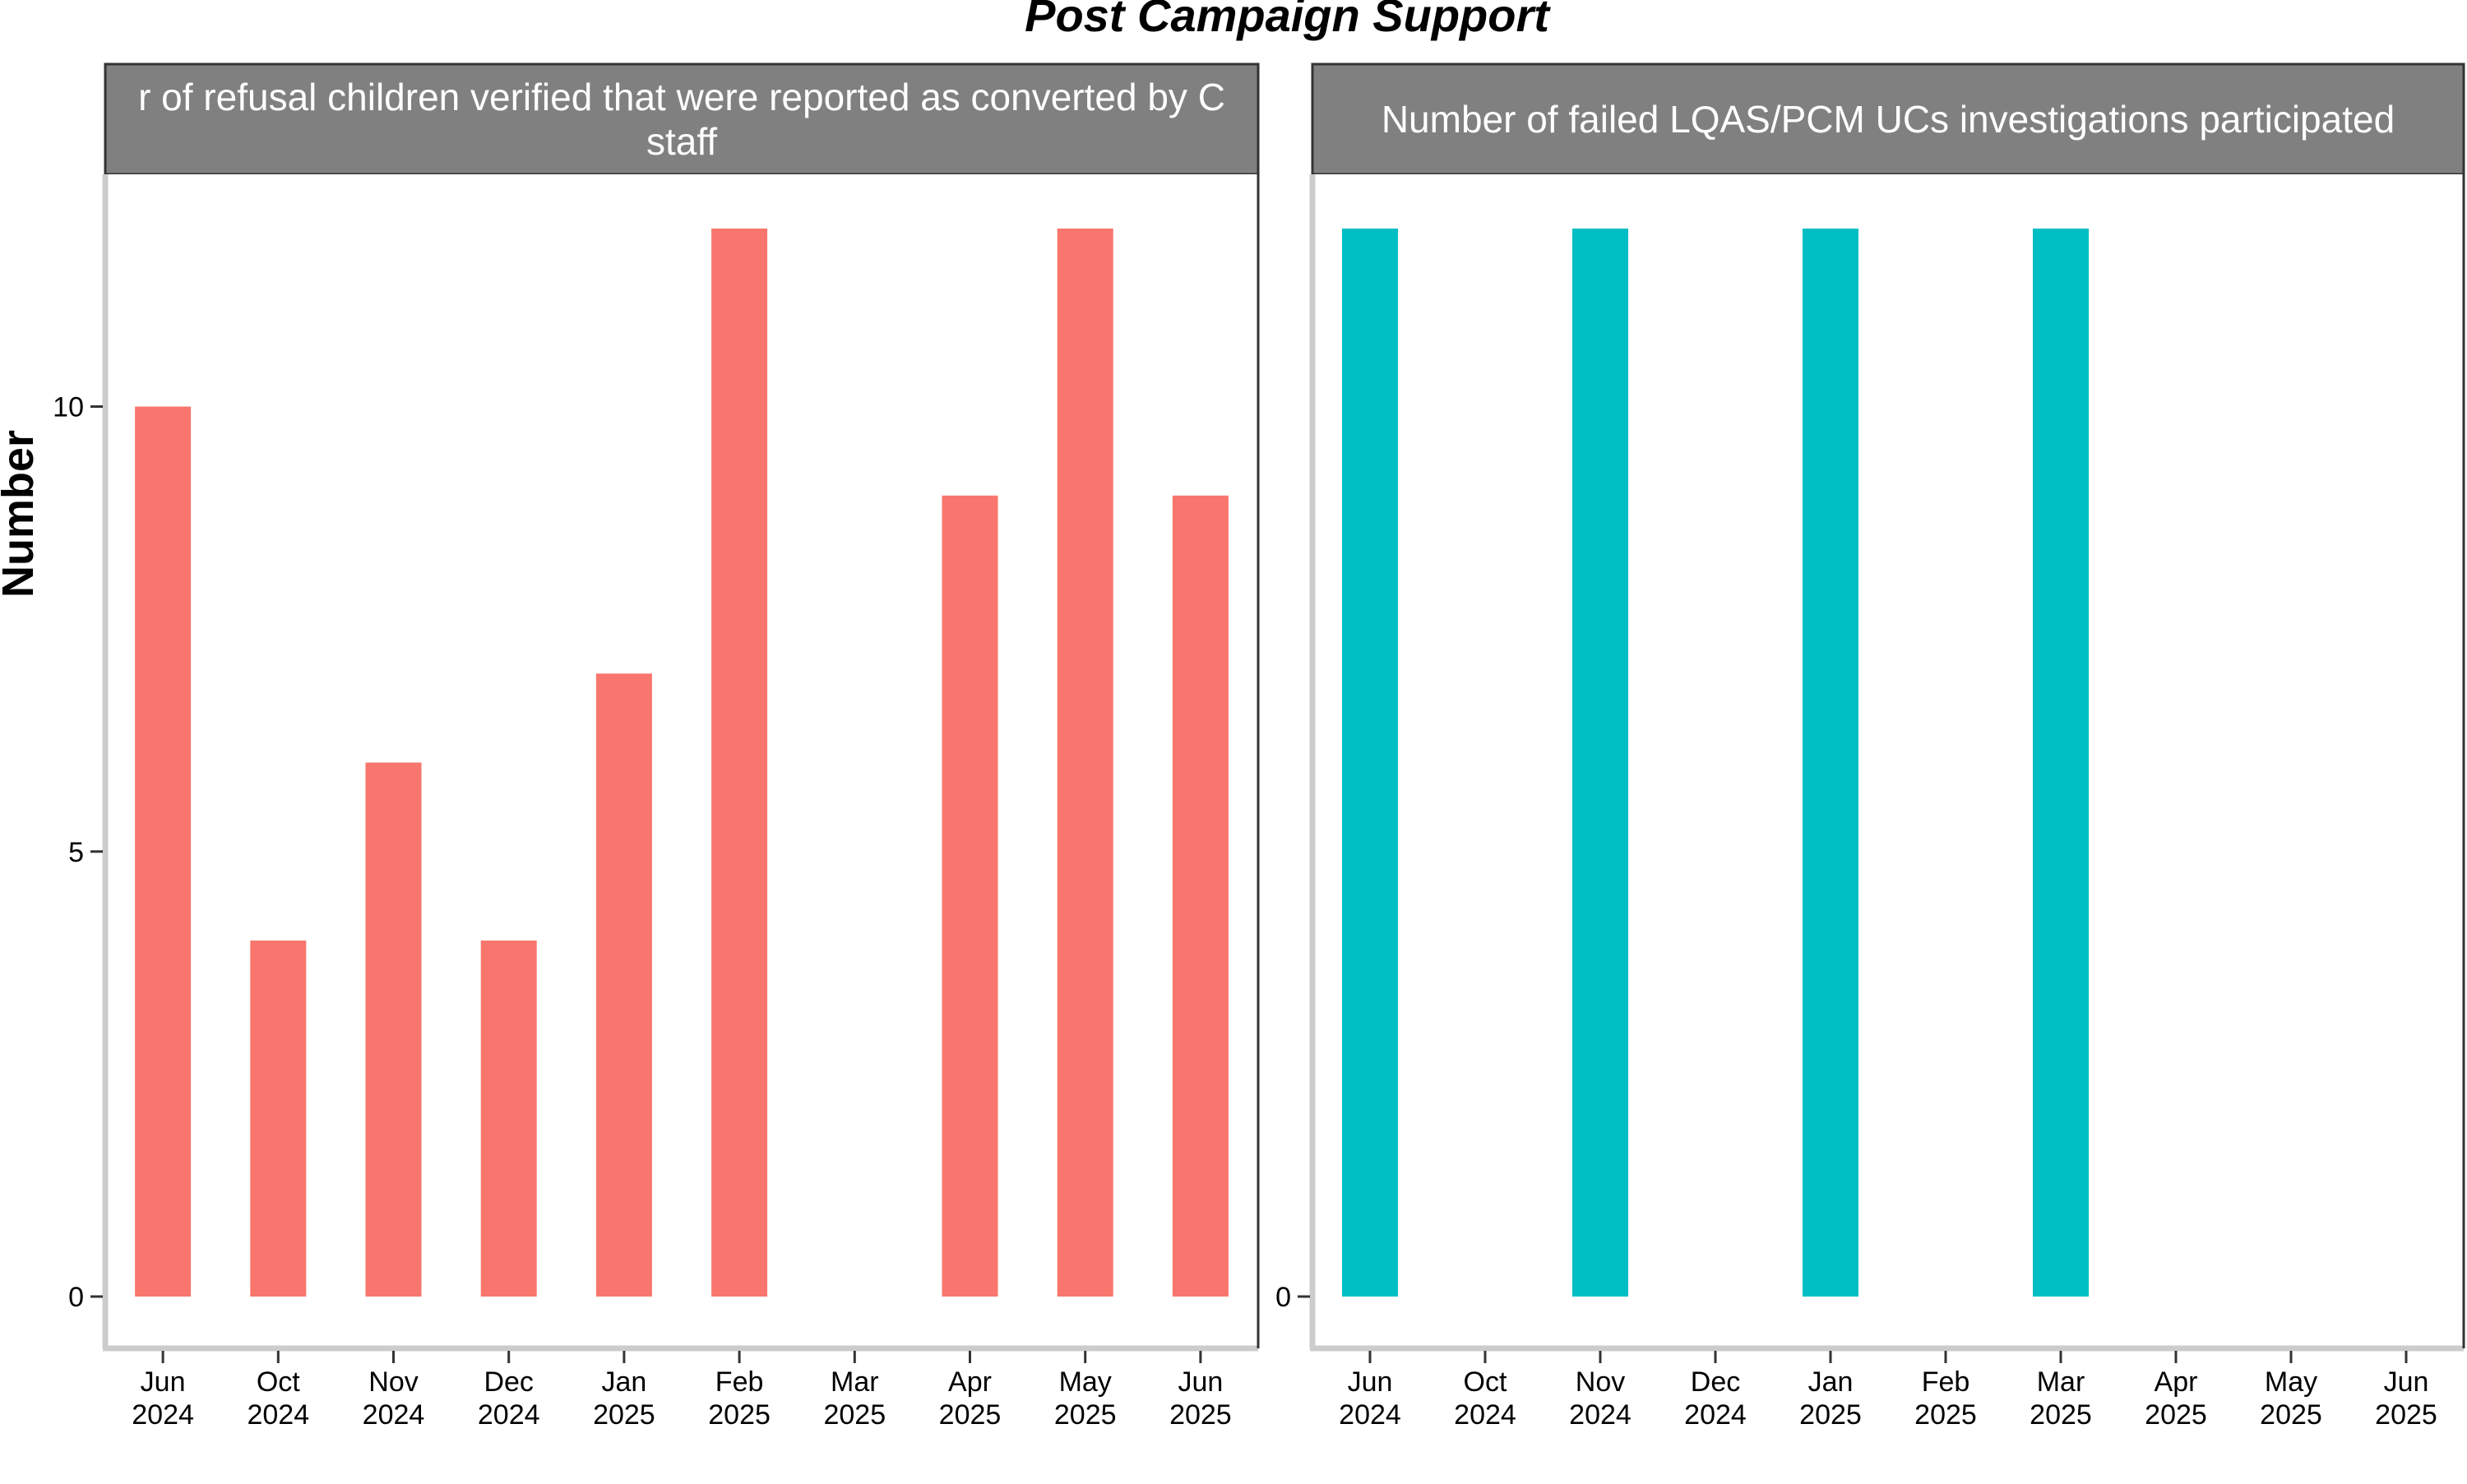  Describe the element at coordinates (68, 407) in the screenshot. I see `y-tick-label: 10` at that location.